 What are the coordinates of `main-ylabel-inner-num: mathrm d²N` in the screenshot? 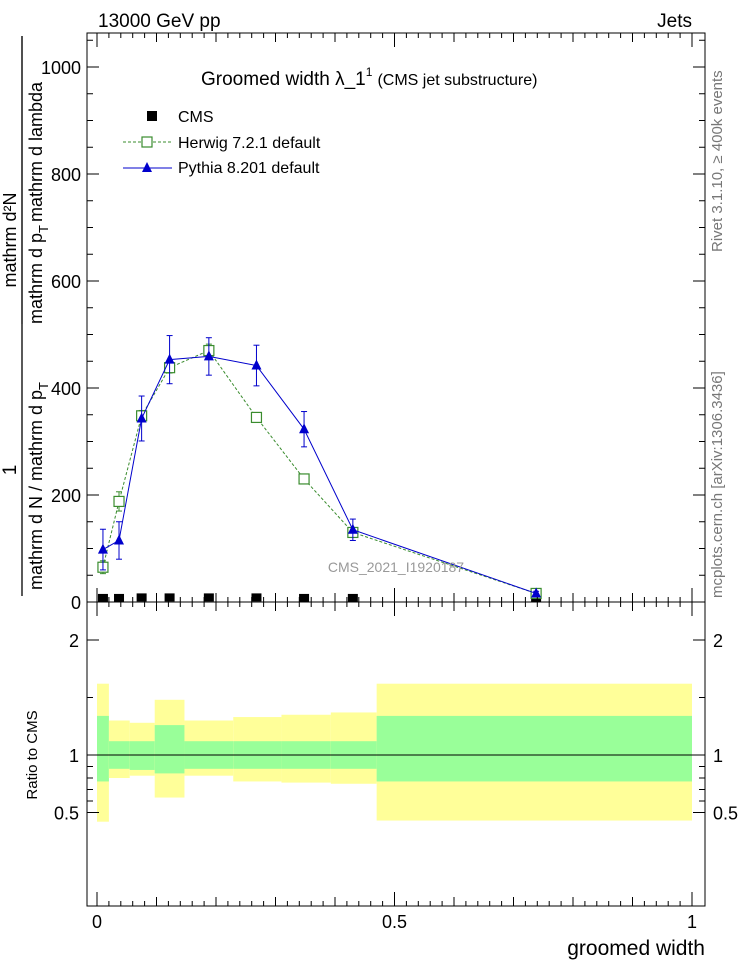 It's located at (10, 239).